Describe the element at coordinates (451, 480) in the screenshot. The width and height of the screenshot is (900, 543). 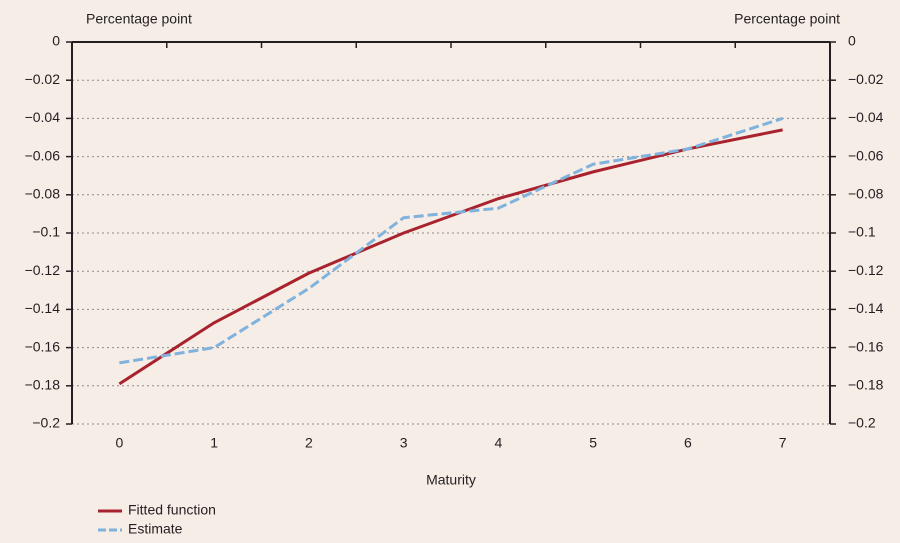
I see `x-axis-title: Maturity` at that location.